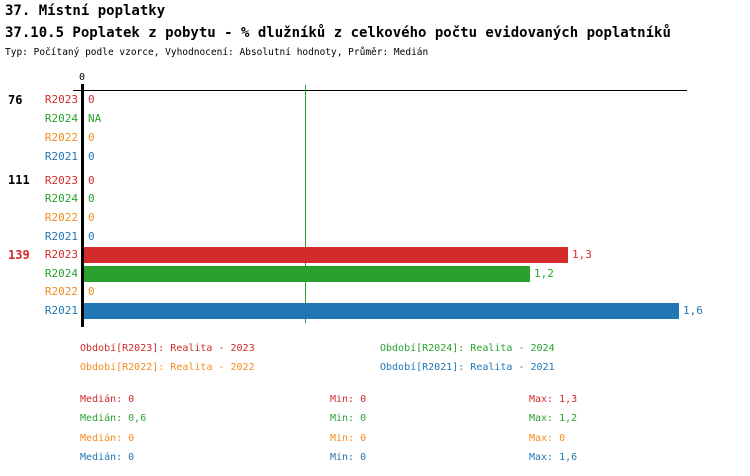 This screenshot has width=750, height=476. Describe the element at coordinates (348, 457) in the screenshot. I see `stat-min-r2021: Min: 0` at that location.